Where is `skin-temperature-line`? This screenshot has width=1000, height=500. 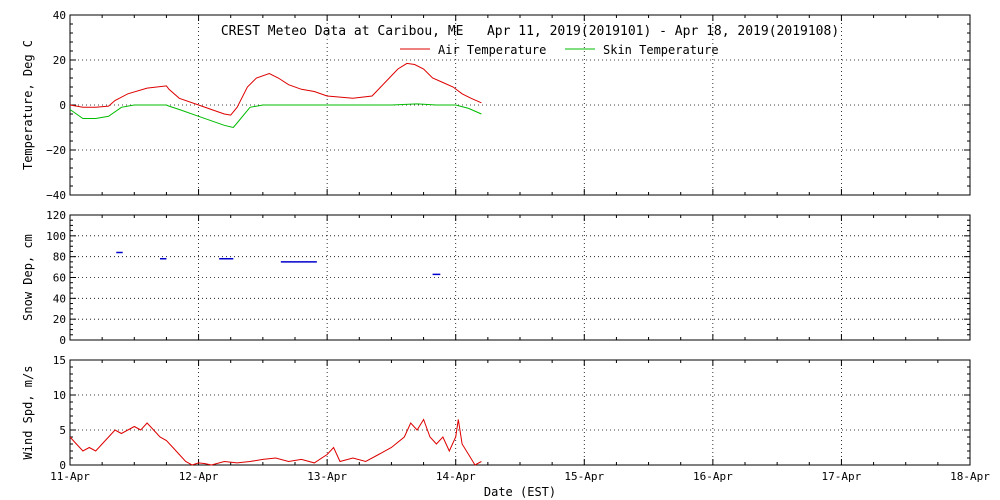
skin-temperature-line is located at coordinates (275, 116).